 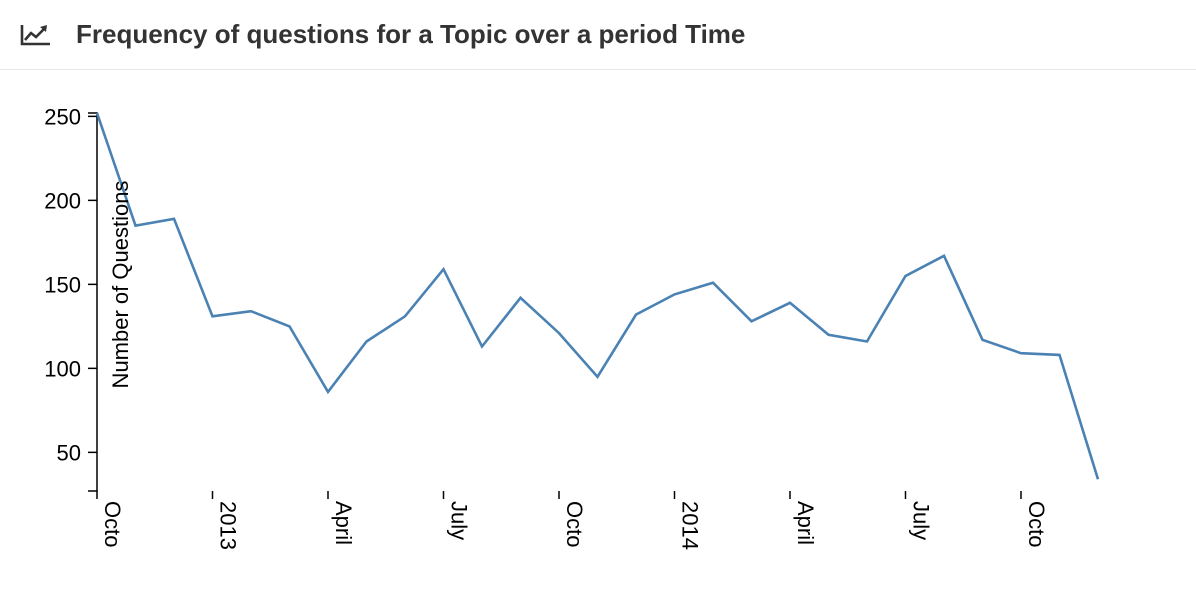 I want to click on x-tick-label: 2013, so click(x=228, y=525).